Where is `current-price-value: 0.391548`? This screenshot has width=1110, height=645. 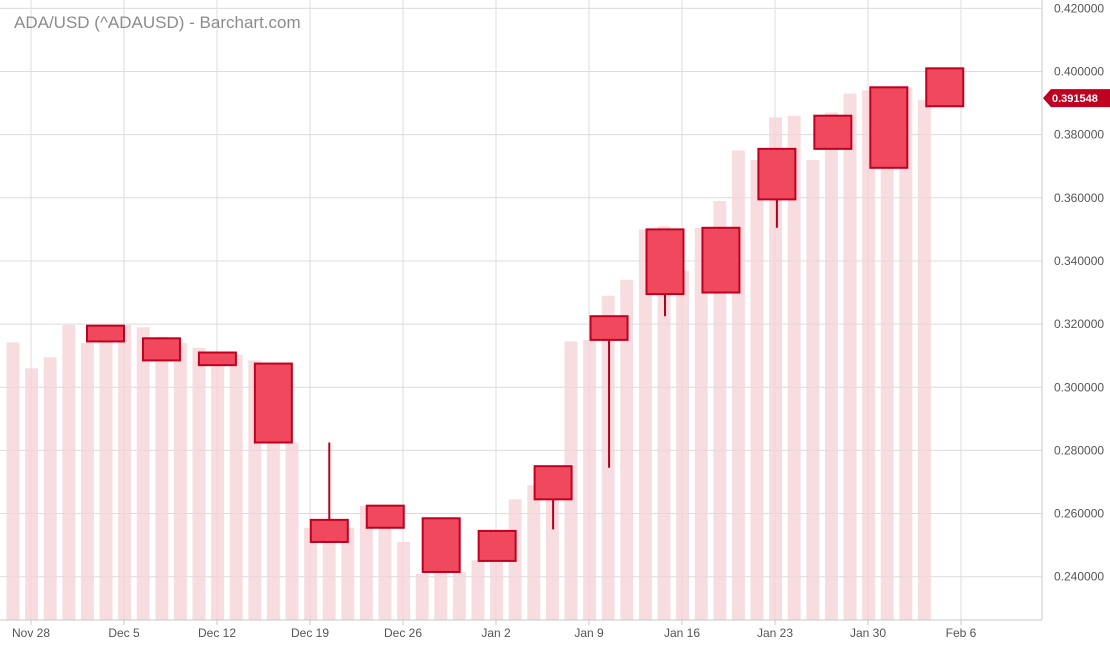
current-price-value: 0.391548 is located at coordinates (1075, 99).